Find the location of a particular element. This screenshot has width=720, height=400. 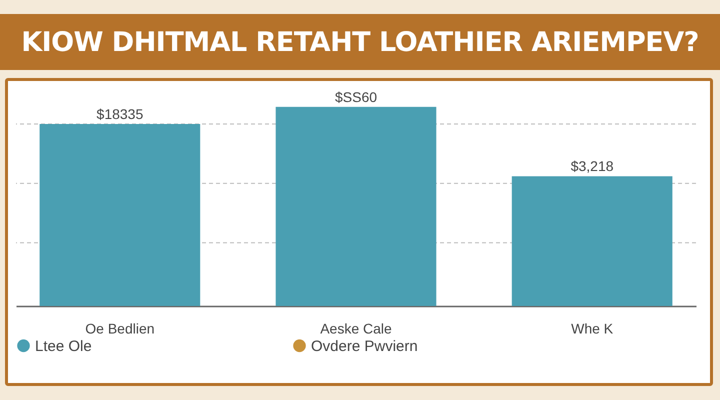

annotation: $SS60 is located at coordinates (356, 96).